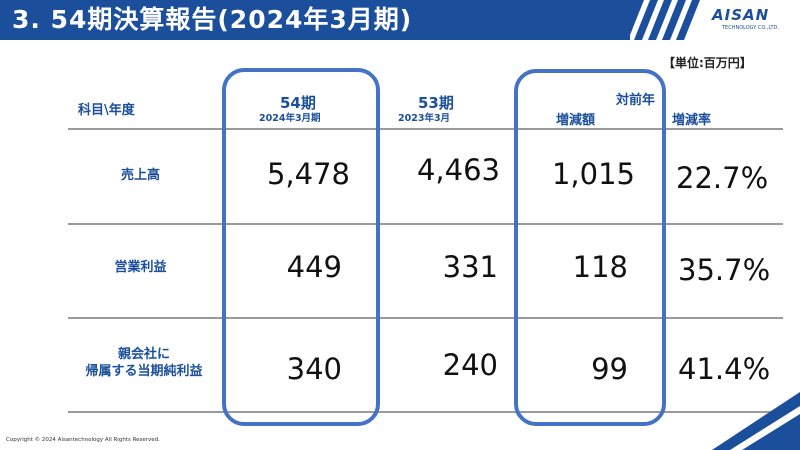 The width and height of the screenshot is (800, 450). What do you see at coordinates (436, 103) in the screenshot?
I see `col-prev-header: 53期` at bounding box center [436, 103].